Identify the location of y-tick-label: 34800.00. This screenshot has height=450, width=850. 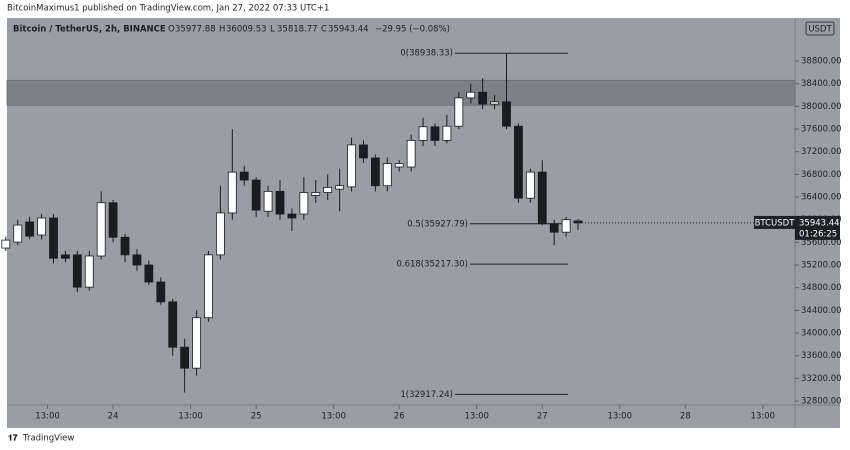
(821, 288).